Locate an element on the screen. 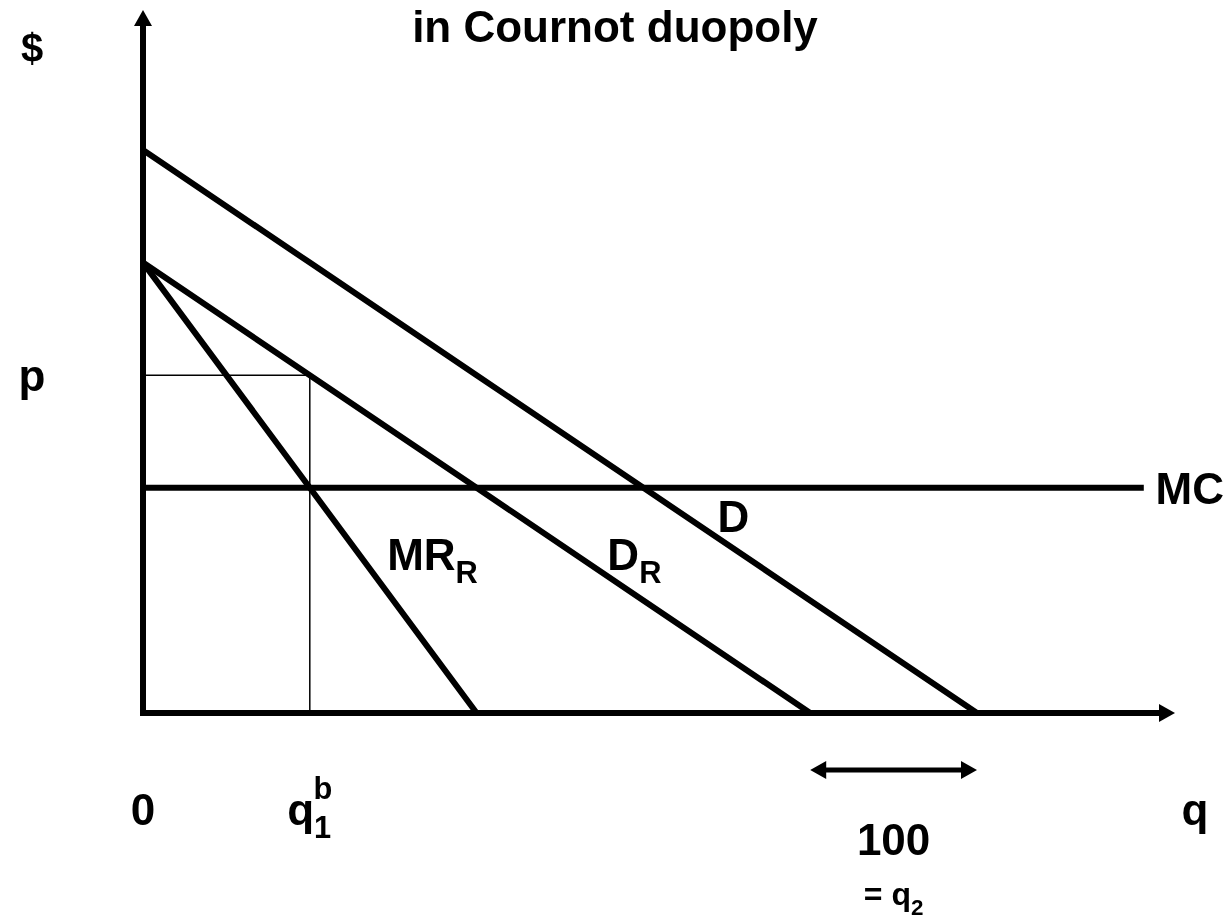 Image resolution: width=1230 pixels, height=924 pixels. series-label: D$_{R}$ is located at coordinates (634, 560).